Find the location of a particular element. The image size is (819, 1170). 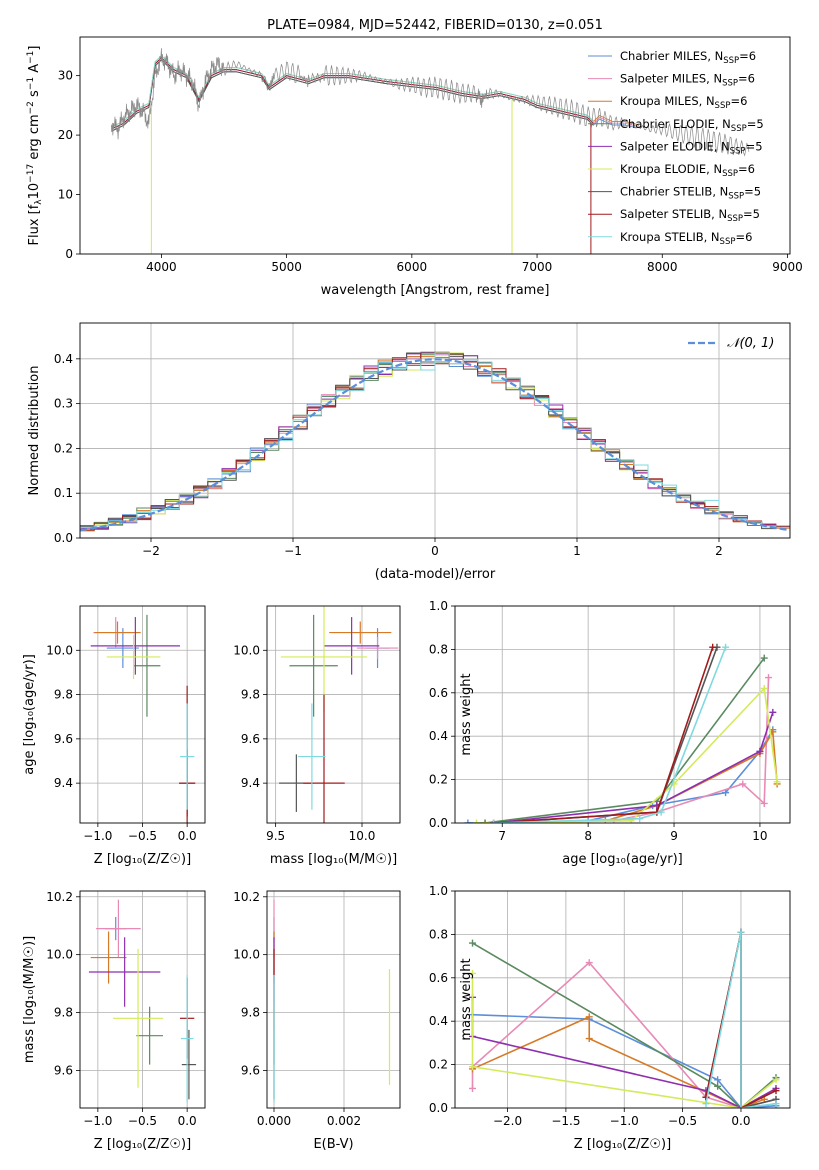

age-vs-Z-xtick-label: −1.0 is located at coordinates (97, 836).